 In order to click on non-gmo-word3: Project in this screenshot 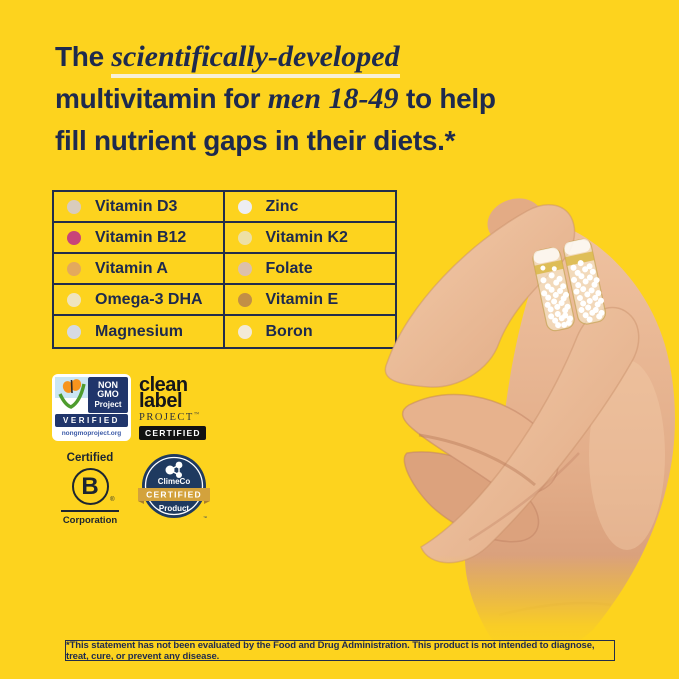, I will do `click(108, 404)`.